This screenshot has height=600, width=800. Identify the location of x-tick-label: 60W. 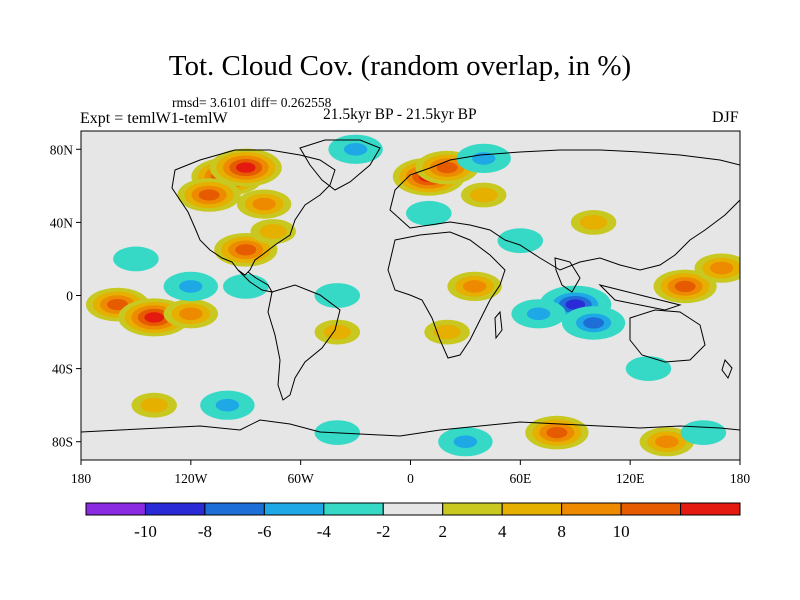
(301, 478).